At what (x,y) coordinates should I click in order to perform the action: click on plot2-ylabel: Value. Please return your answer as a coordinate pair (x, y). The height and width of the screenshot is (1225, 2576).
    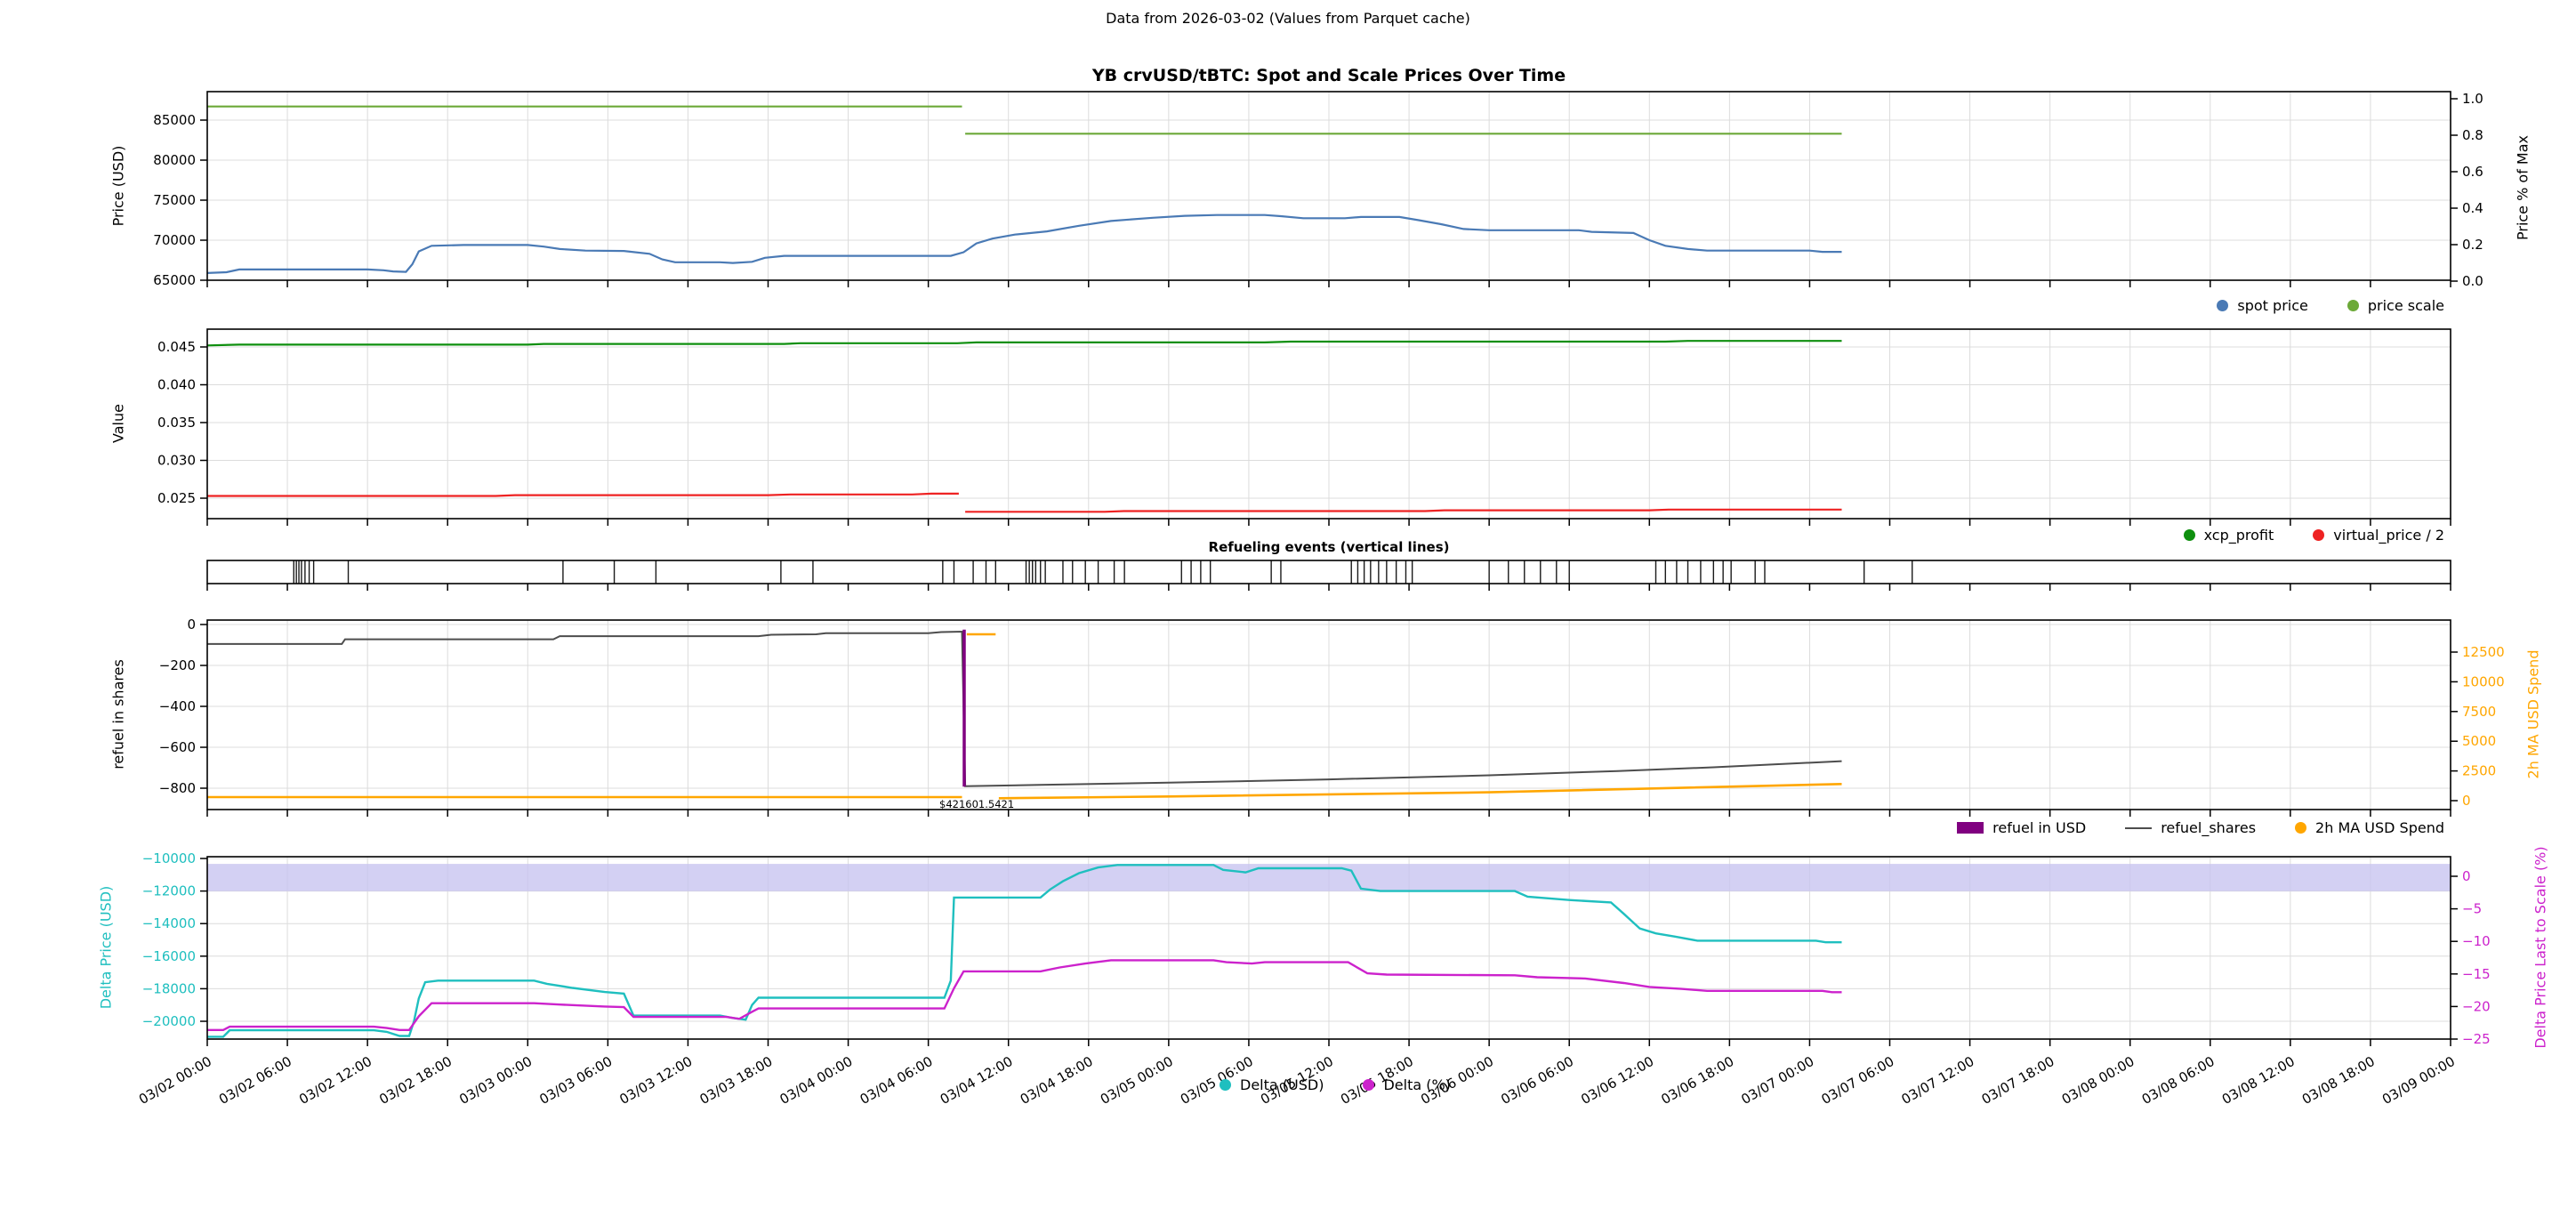
    Looking at the image, I should click on (118, 423).